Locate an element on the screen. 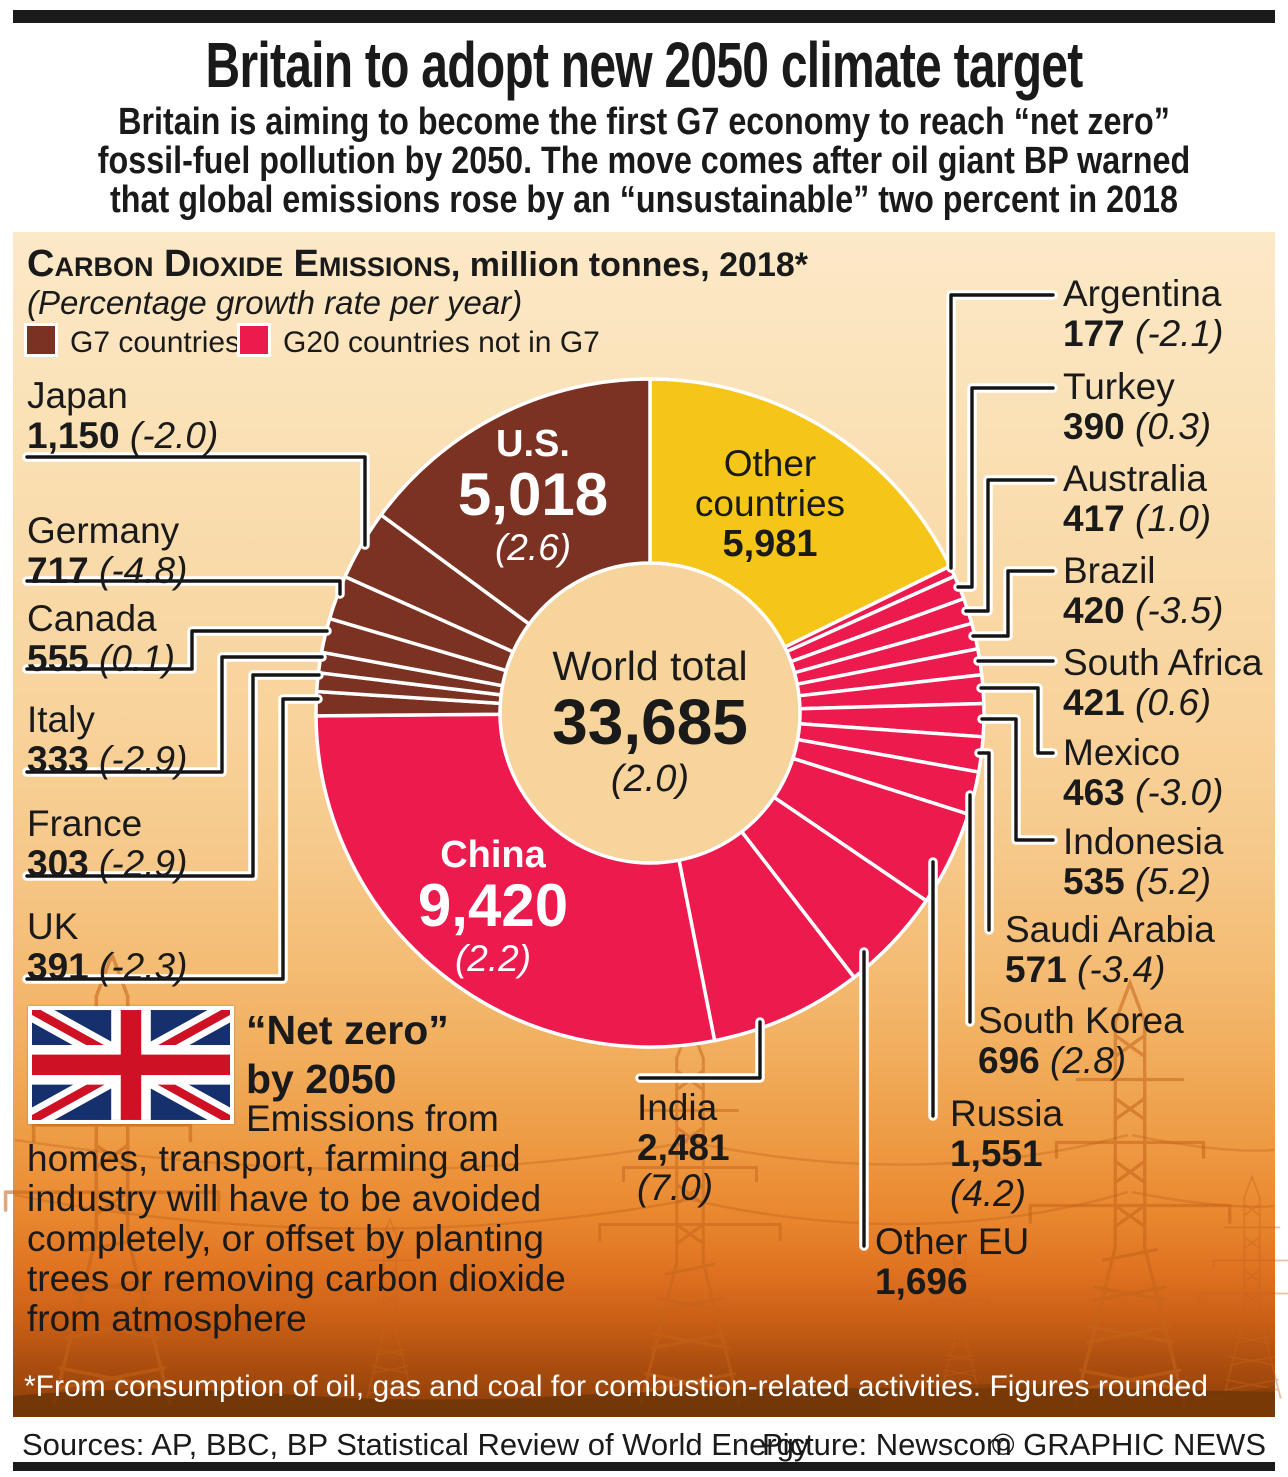 Image resolution: width=1288 pixels, height=1477 pixels. country-value: 1,150 (-2.0) is located at coordinates (123, 435).